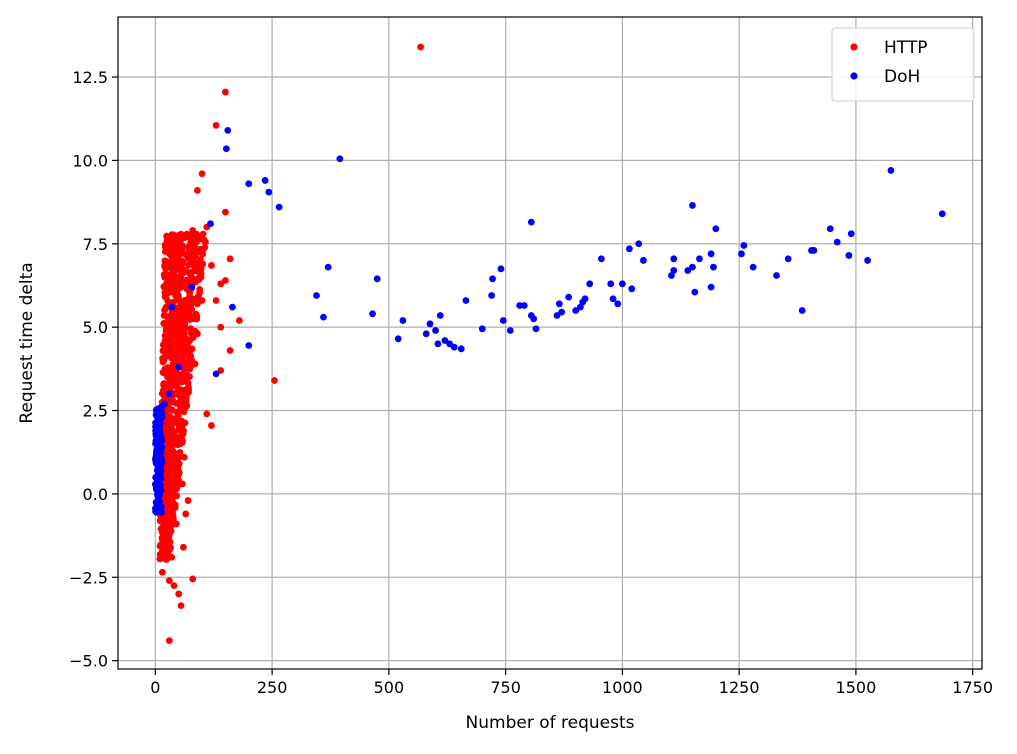 The width and height of the screenshot is (1017, 754). I want to click on x-tick-label: 1000, so click(622, 687).